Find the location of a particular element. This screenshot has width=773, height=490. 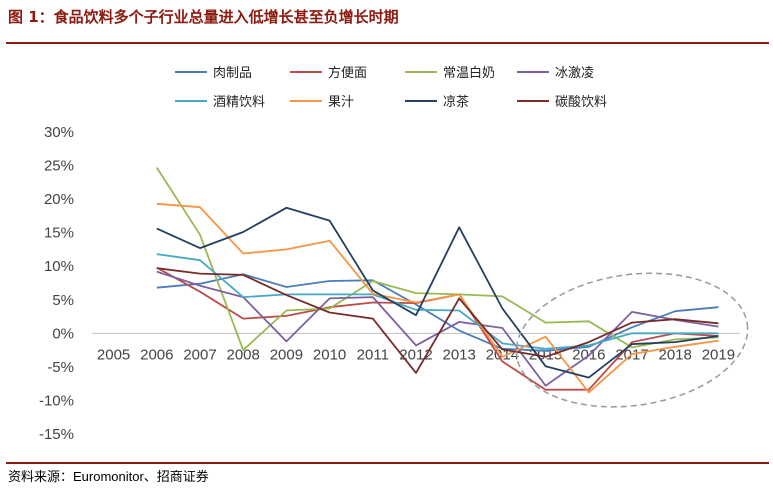

x-tick-label: 2012 is located at coordinates (415, 354).